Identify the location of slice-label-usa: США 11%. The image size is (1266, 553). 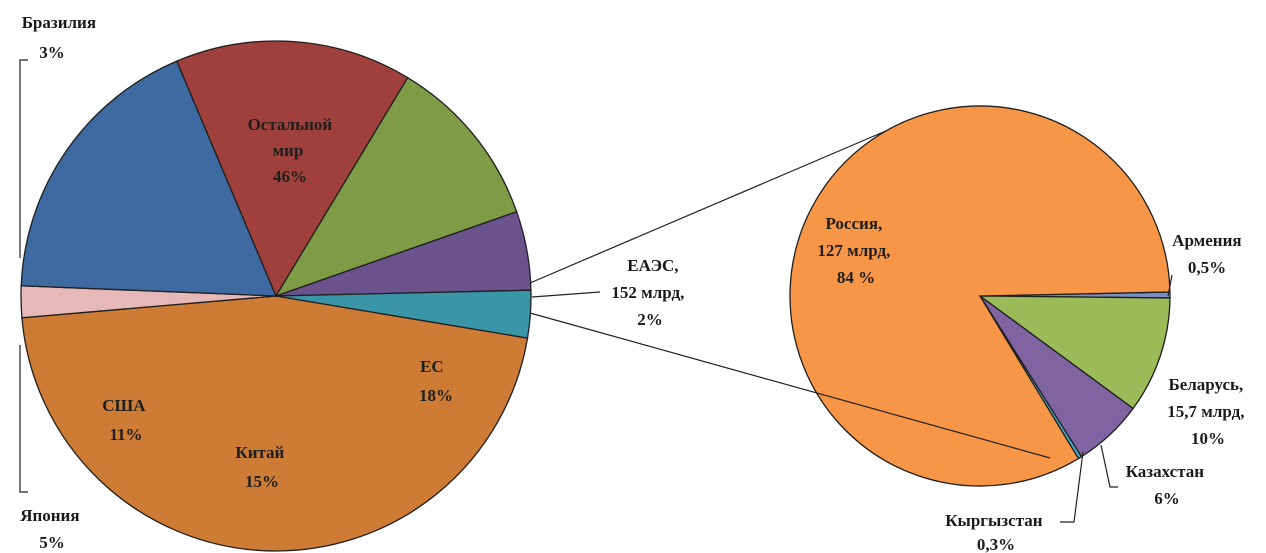
(125, 420).